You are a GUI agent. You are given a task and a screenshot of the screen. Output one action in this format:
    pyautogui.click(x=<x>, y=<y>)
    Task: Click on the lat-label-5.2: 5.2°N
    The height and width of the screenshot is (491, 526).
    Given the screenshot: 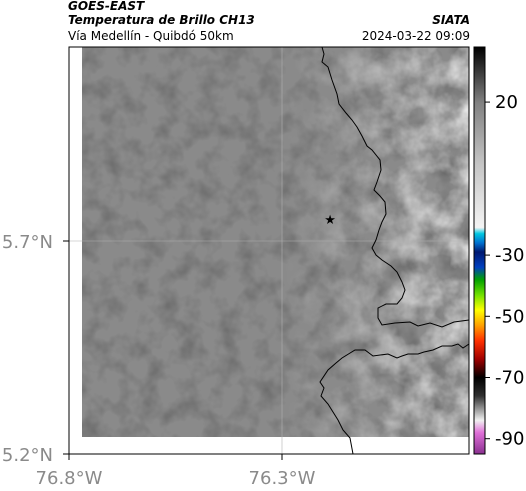 What is the action you would take?
    pyautogui.click(x=27, y=455)
    